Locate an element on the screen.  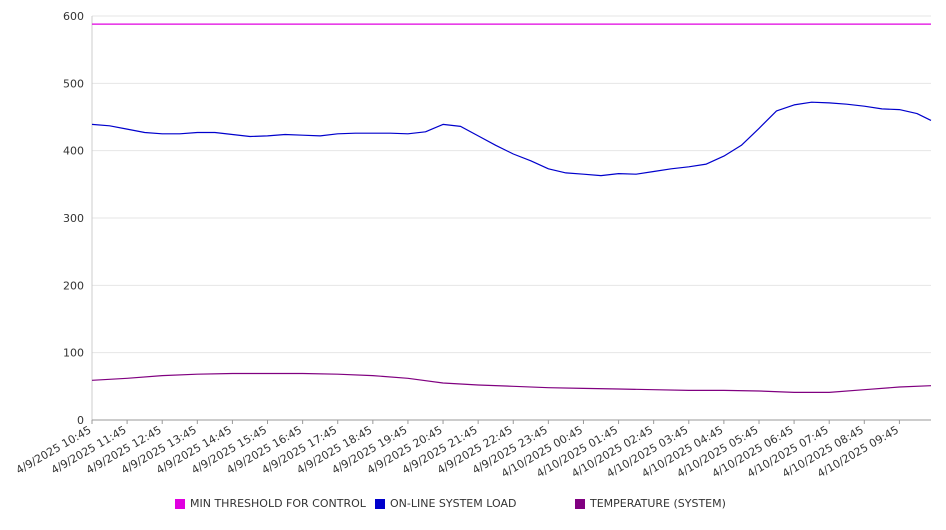
y-tick-label: 300 is located at coordinates (73, 218).